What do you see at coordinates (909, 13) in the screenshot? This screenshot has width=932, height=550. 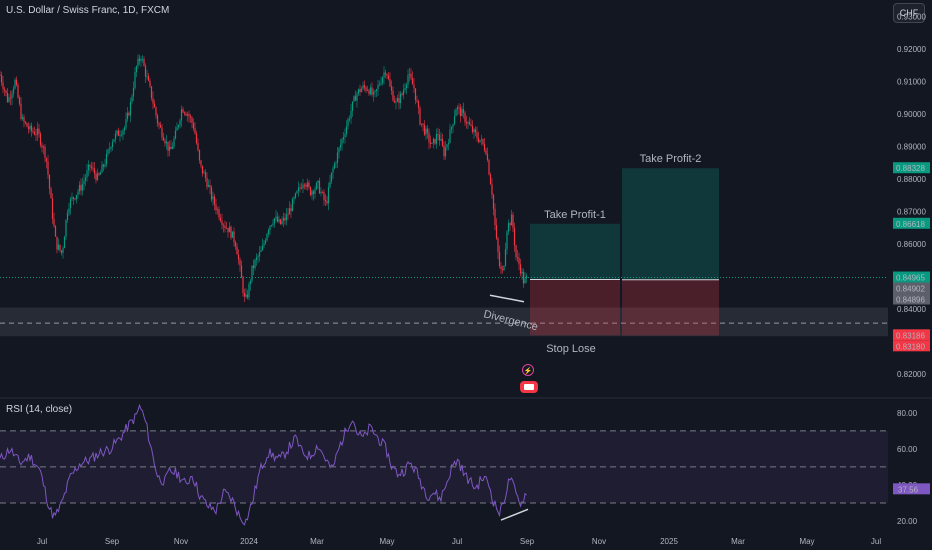 I see `currency-button: CHF` at bounding box center [909, 13].